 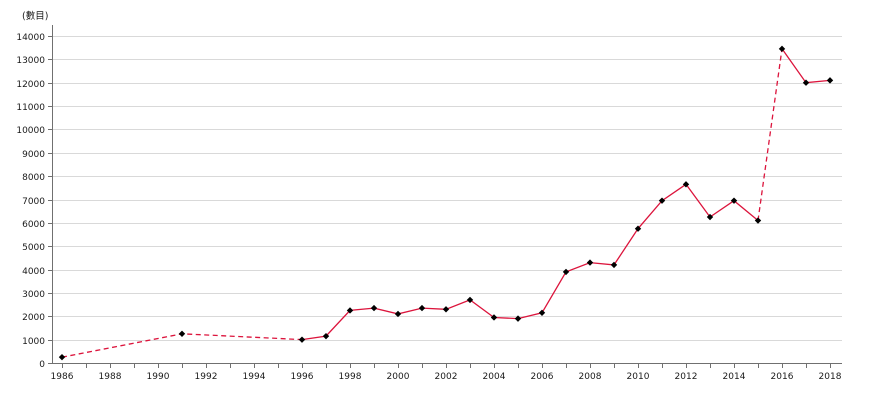 I want to click on data-point-marker-1991, so click(x=182, y=334).